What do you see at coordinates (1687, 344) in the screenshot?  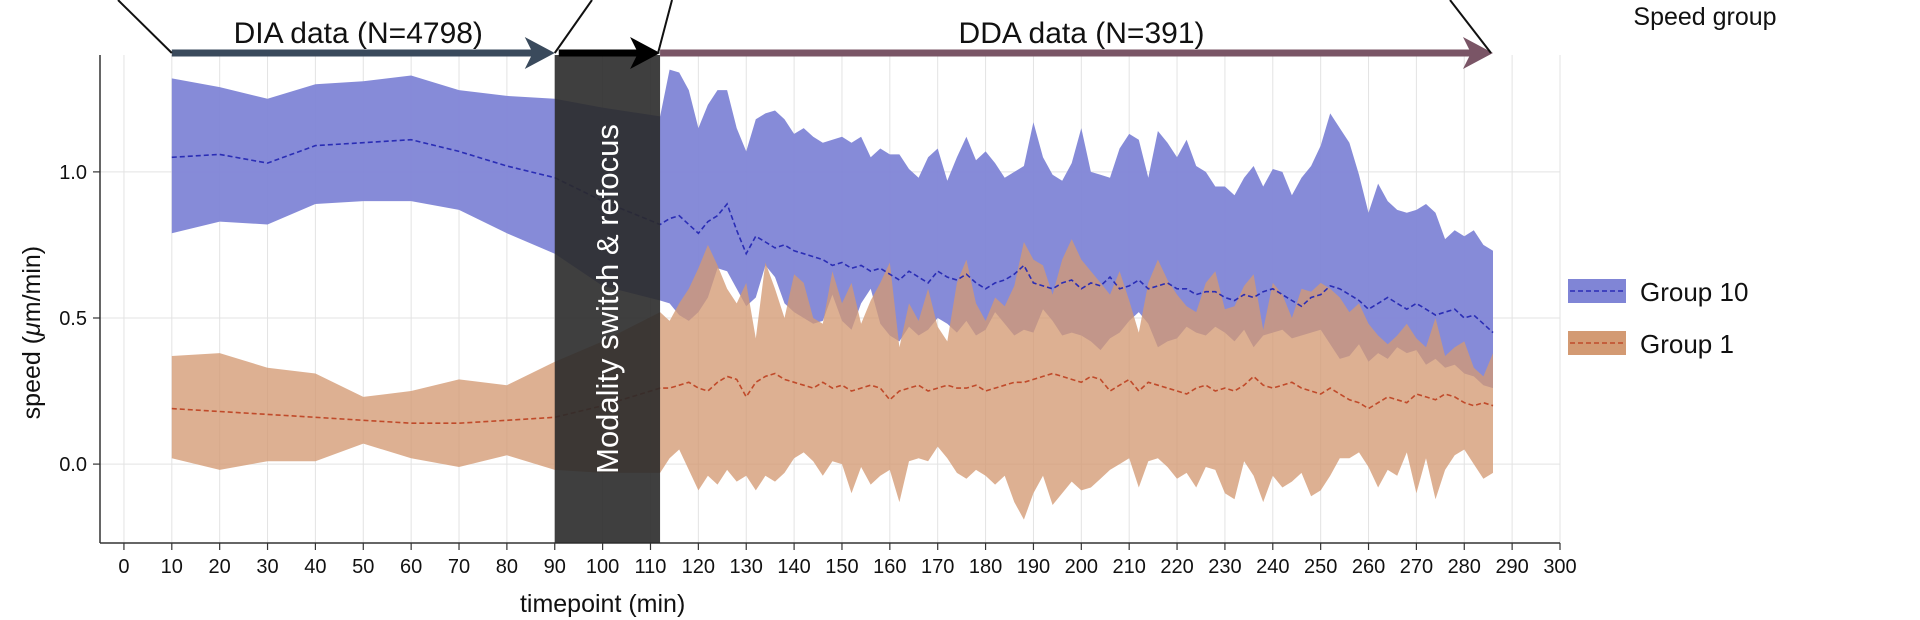 I see `legend-label: Group 1` at bounding box center [1687, 344].